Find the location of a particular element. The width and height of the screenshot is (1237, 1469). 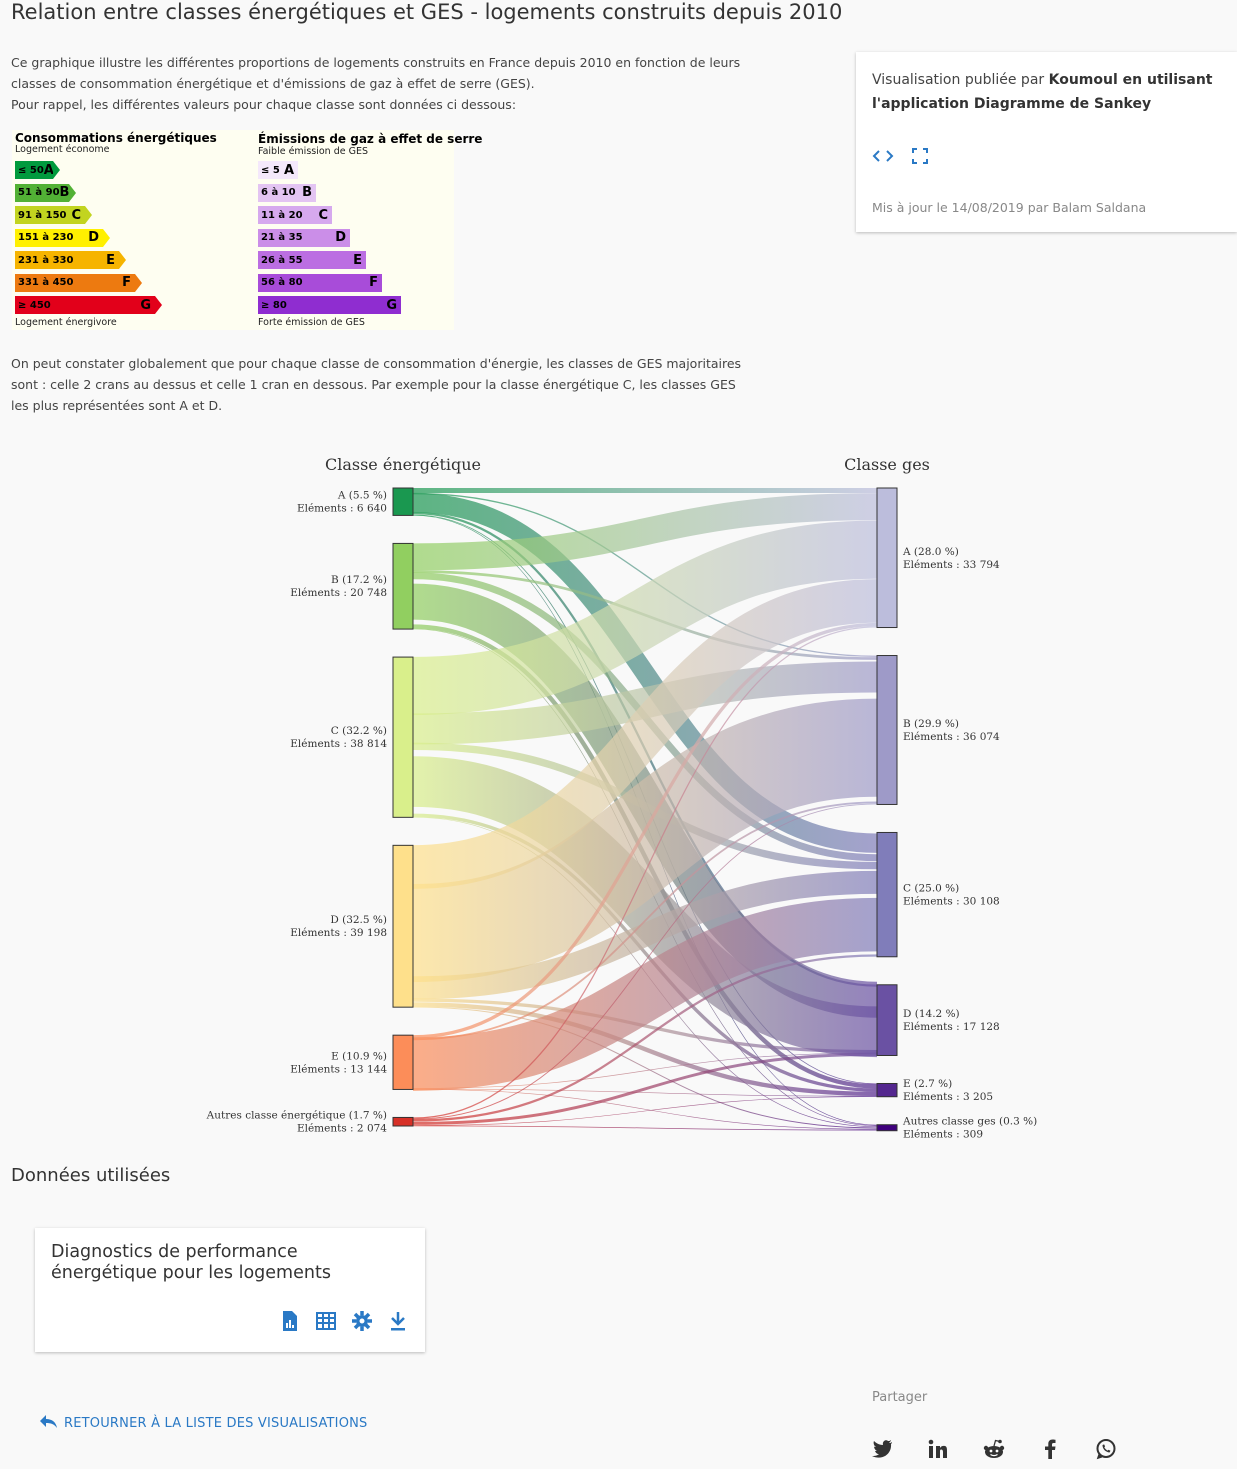

ges-letter-f: F is located at coordinates (373, 282).